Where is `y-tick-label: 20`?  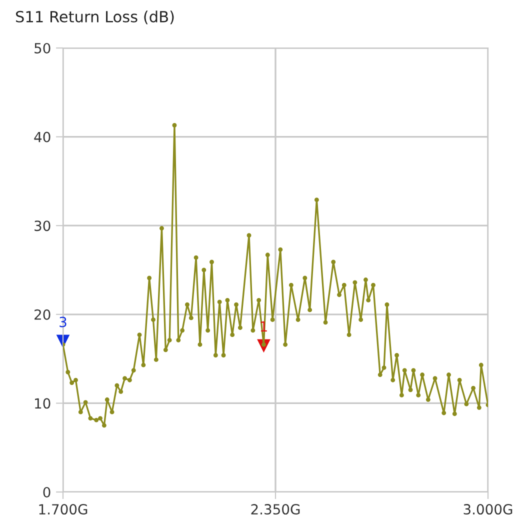
y-tick-label: 20 is located at coordinates (42, 314).